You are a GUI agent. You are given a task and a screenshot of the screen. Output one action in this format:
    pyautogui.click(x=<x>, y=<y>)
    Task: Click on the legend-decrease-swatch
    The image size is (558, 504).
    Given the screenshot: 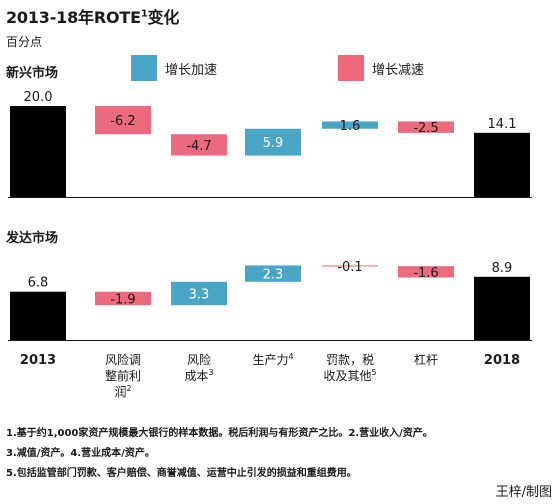 What is the action you would take?
    pyautogui.click(x=351, y=68)
    